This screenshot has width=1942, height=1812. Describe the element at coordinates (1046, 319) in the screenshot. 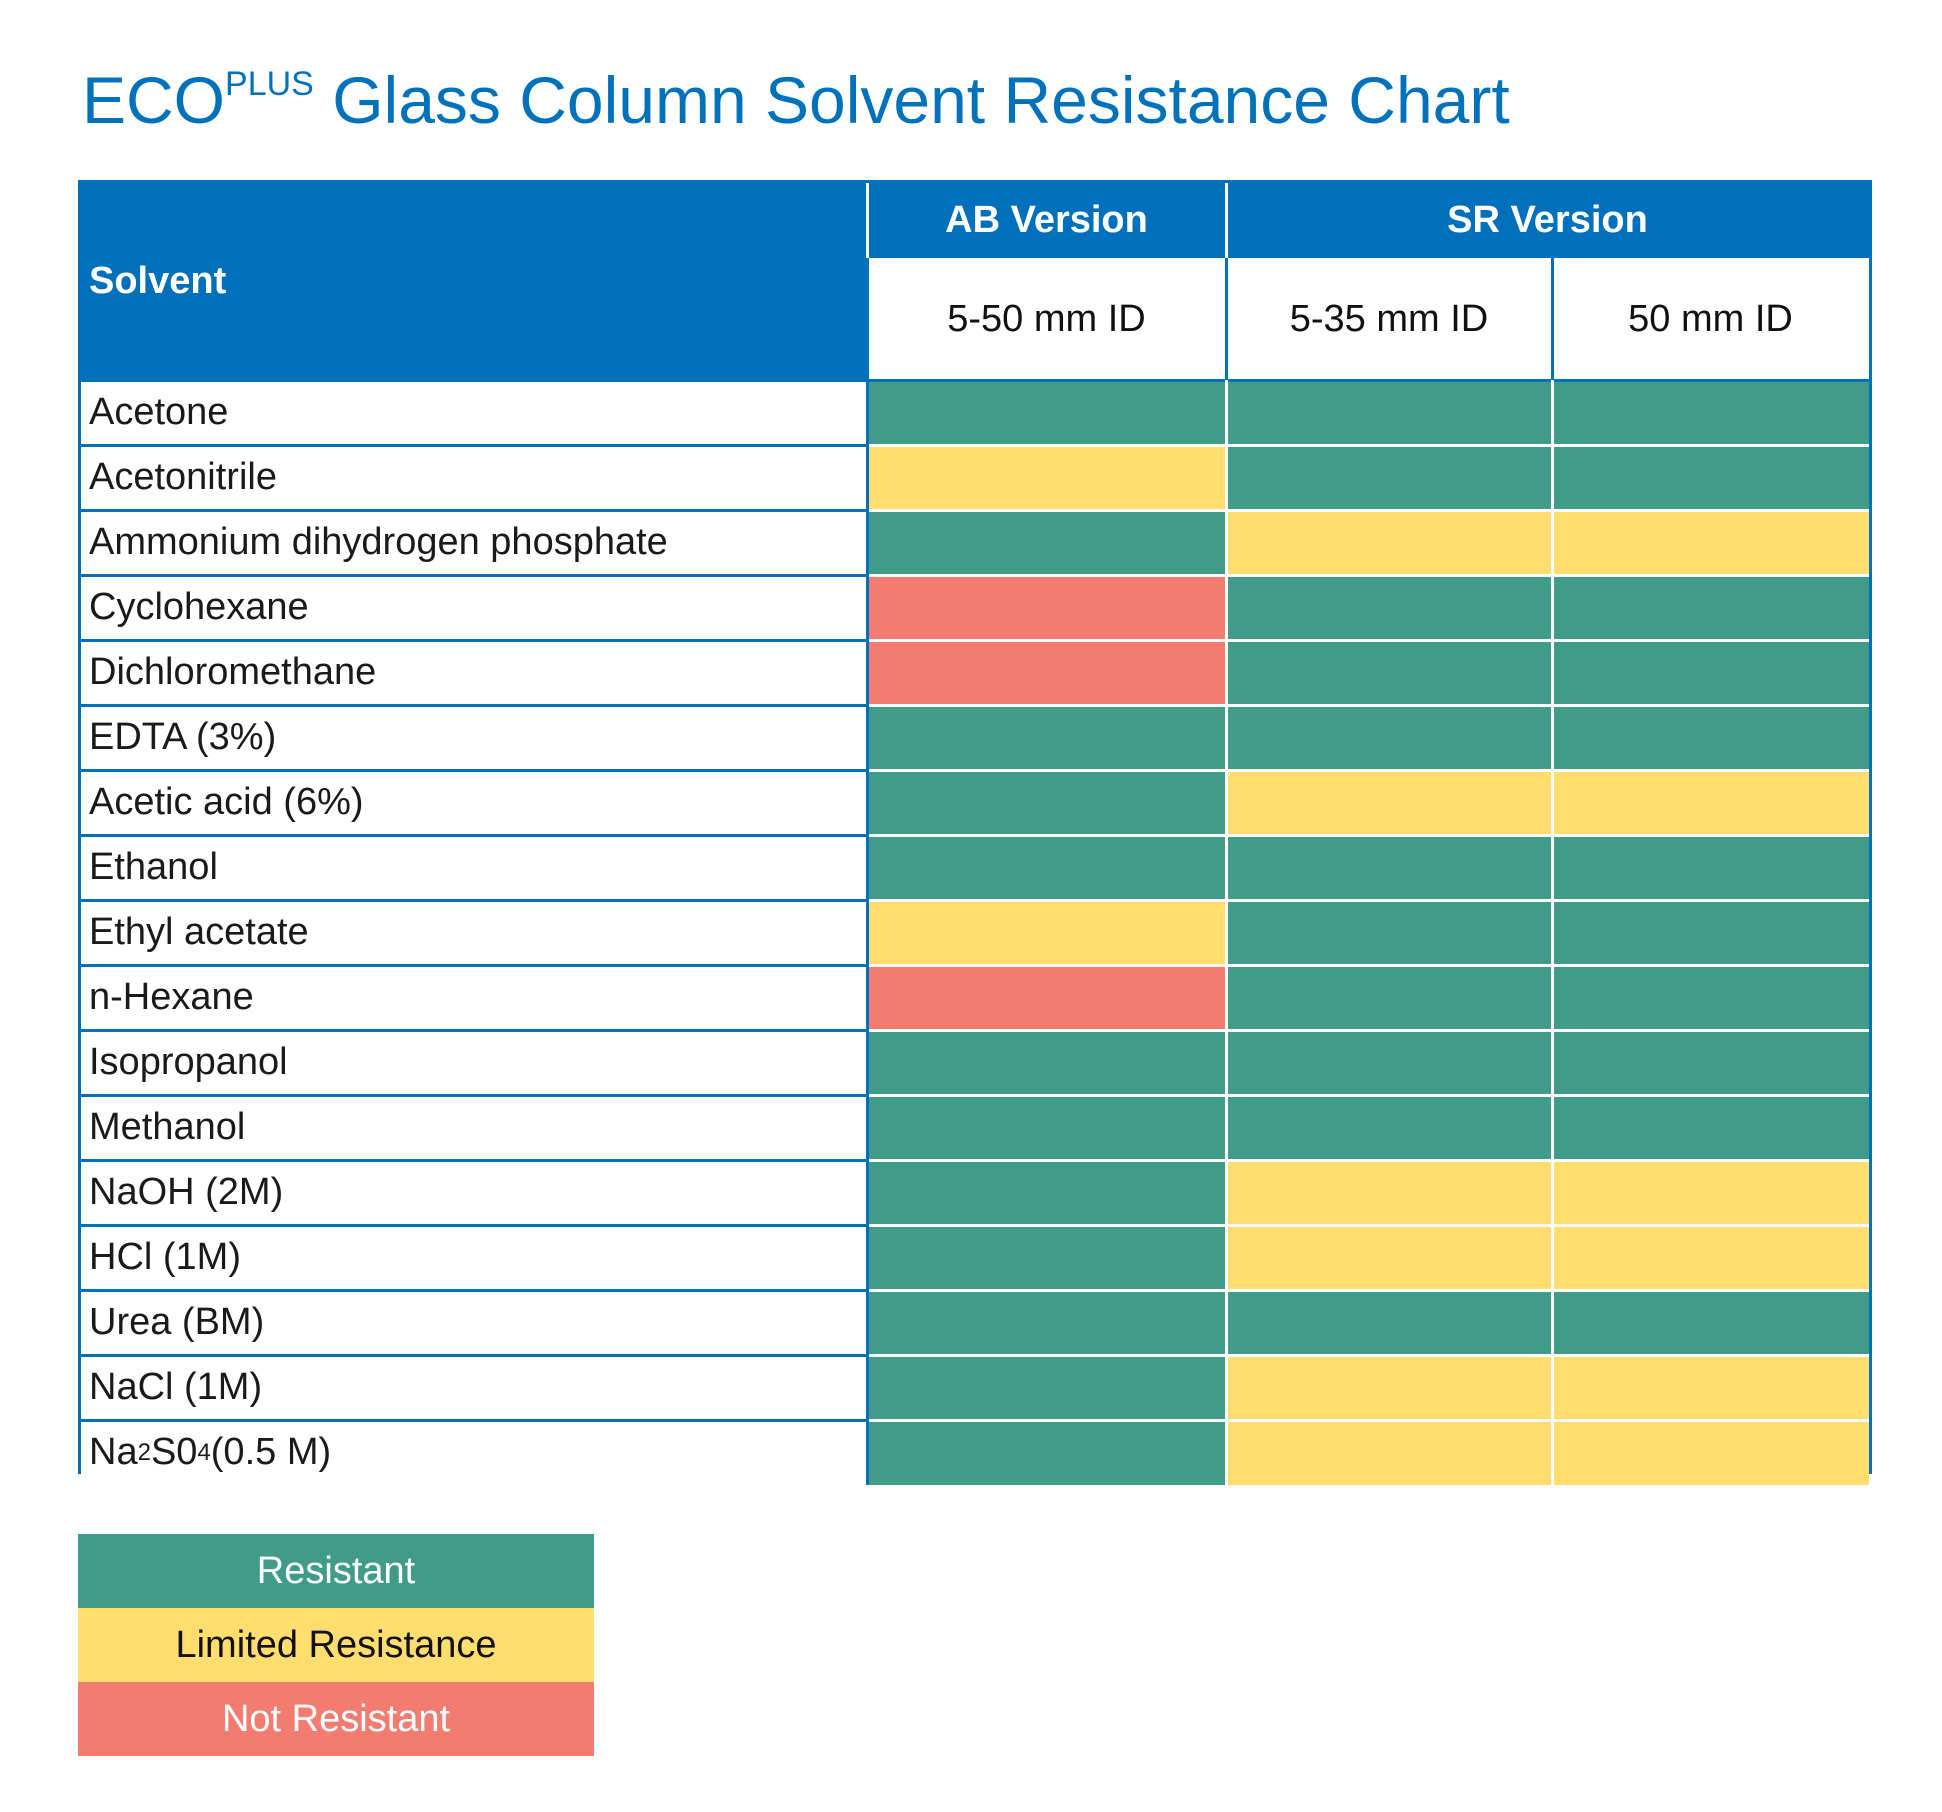

I see `header-ab-5-50-mm: 5-50 mm ID` at that location.